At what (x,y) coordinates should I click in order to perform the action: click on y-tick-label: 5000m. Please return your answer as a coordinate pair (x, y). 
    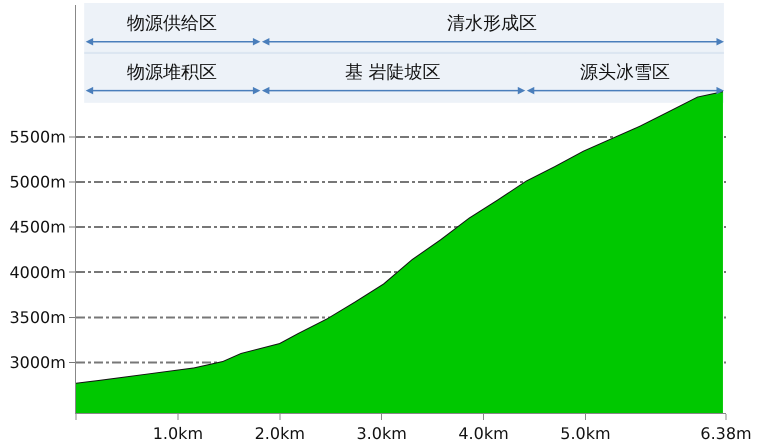
    Looking at the image, I should click on (37, 182).